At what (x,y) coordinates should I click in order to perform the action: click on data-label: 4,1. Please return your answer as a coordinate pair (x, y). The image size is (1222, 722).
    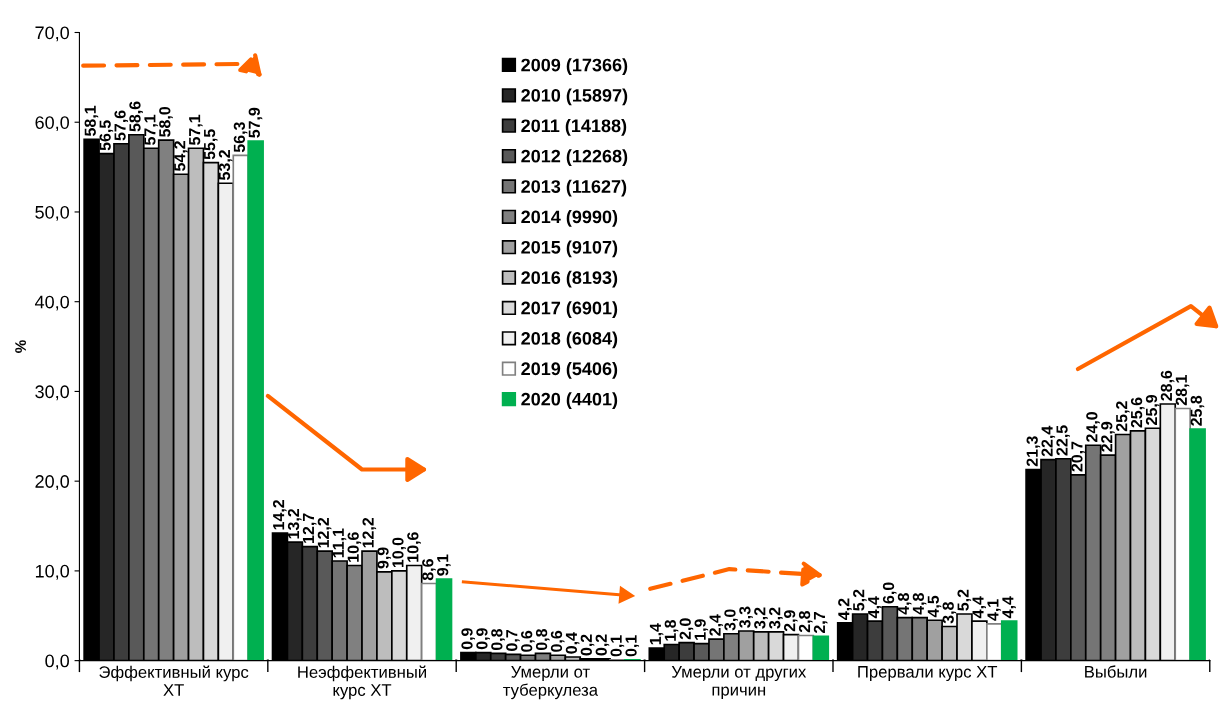
    Looking at the image, I should click on (994, 610).